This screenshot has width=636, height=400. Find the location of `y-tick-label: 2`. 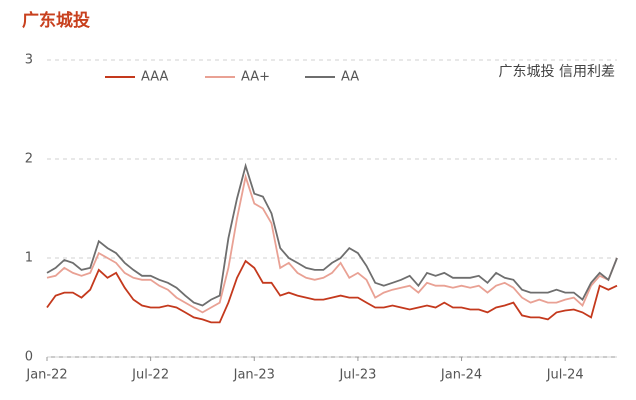

y-tick-label: 2 is located at coordinates (29, 159).